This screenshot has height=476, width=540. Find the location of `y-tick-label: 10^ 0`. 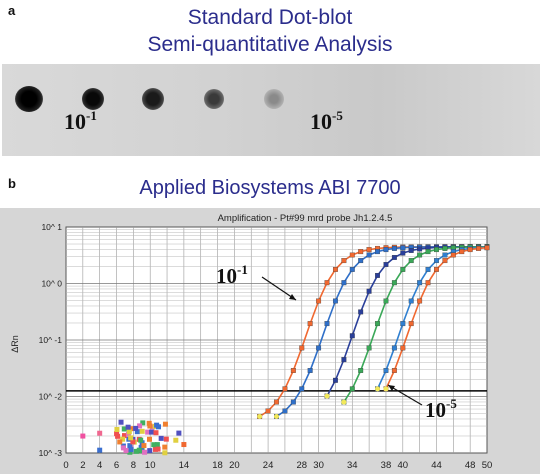

y-tick-label: 10^ 0 is located at coordinates (51, 284).